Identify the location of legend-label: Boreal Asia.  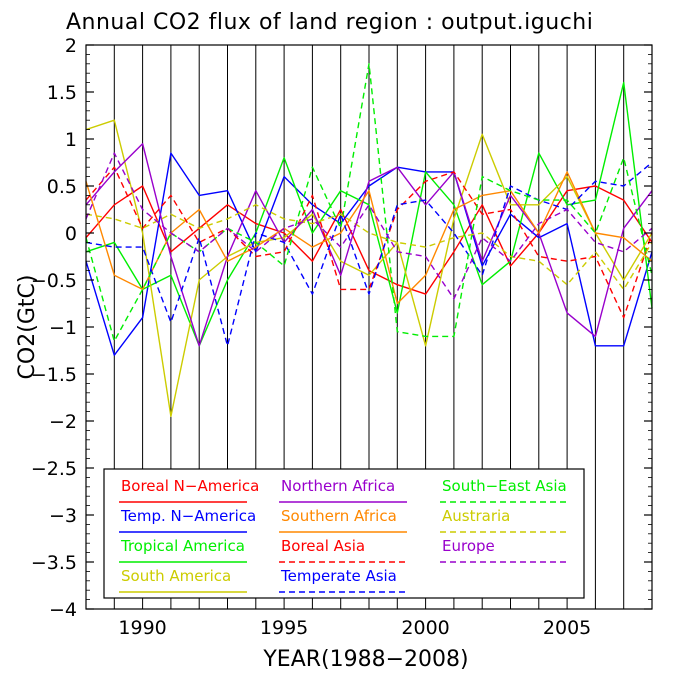
(323, 546).